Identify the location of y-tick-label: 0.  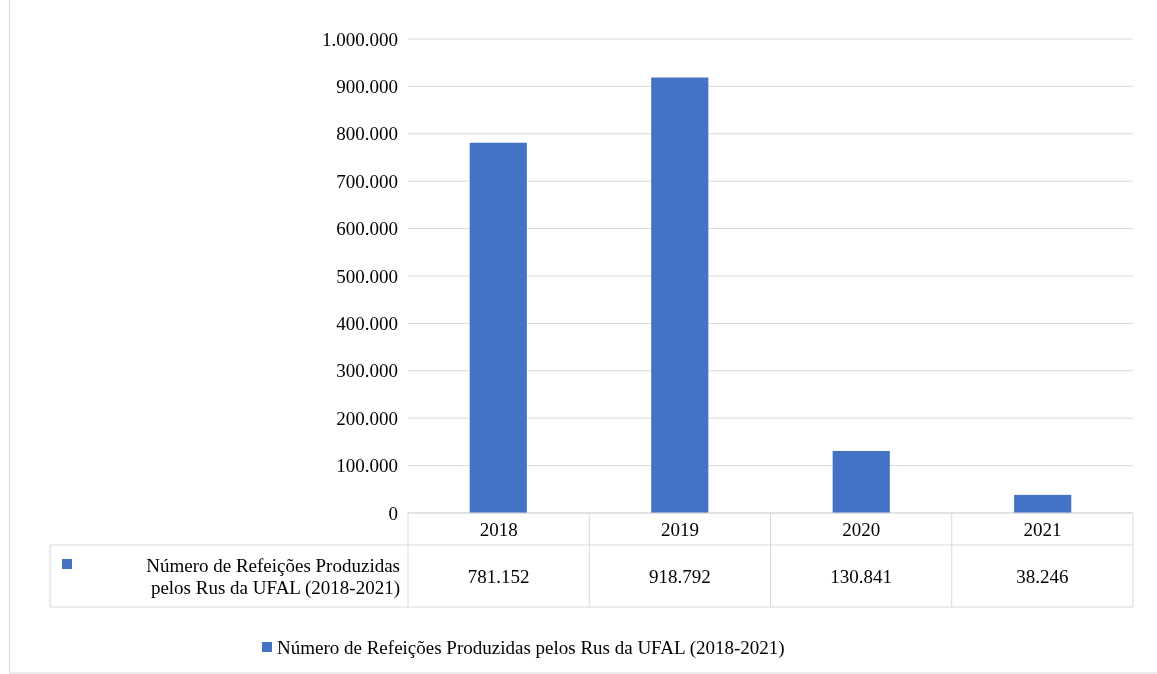
(393, 513).